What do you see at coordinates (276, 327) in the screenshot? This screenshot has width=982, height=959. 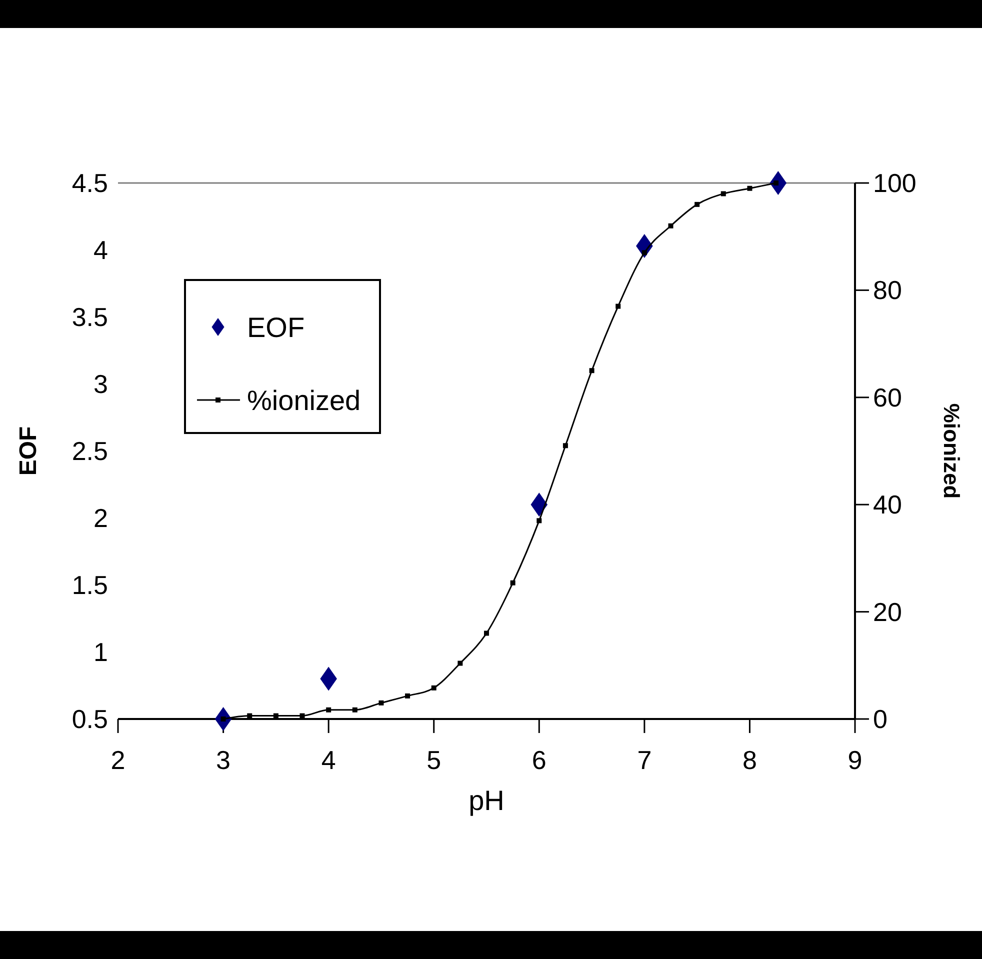 I see `legend-label: EOF` at bounding box center [276, 327].